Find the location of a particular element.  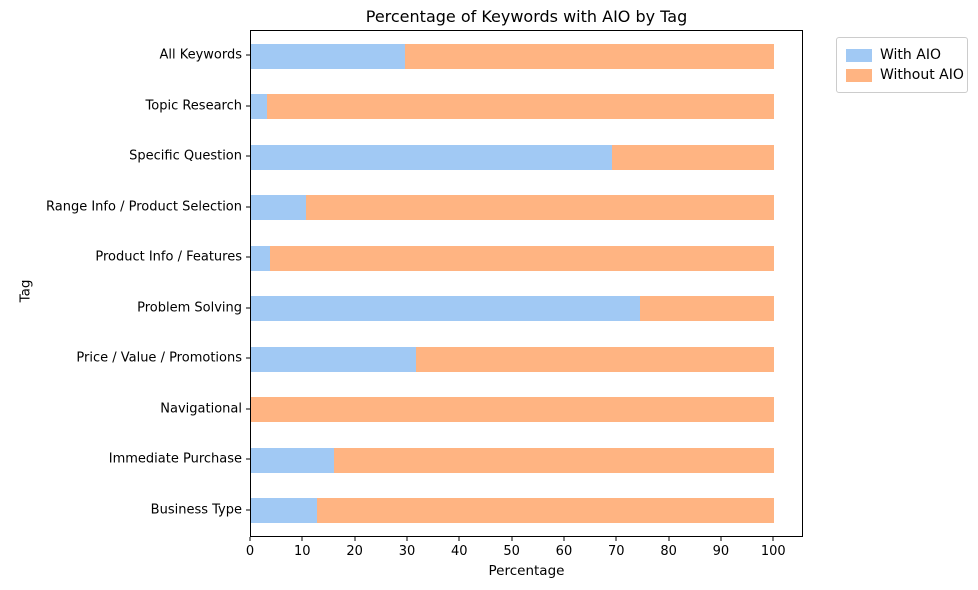

x-tick-label: 20 is located at coordinates (354, 551).